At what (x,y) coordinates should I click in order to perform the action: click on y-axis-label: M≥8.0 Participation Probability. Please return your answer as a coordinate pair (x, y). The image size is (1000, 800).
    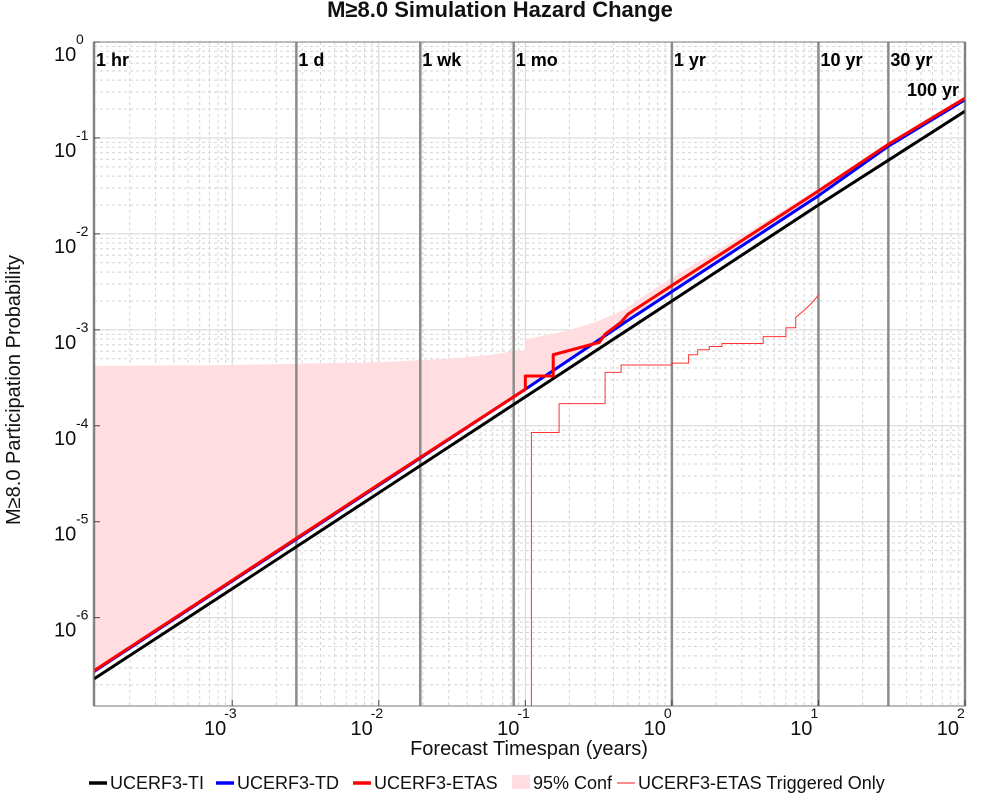
    Looking at the image, I should click on (14, 390).